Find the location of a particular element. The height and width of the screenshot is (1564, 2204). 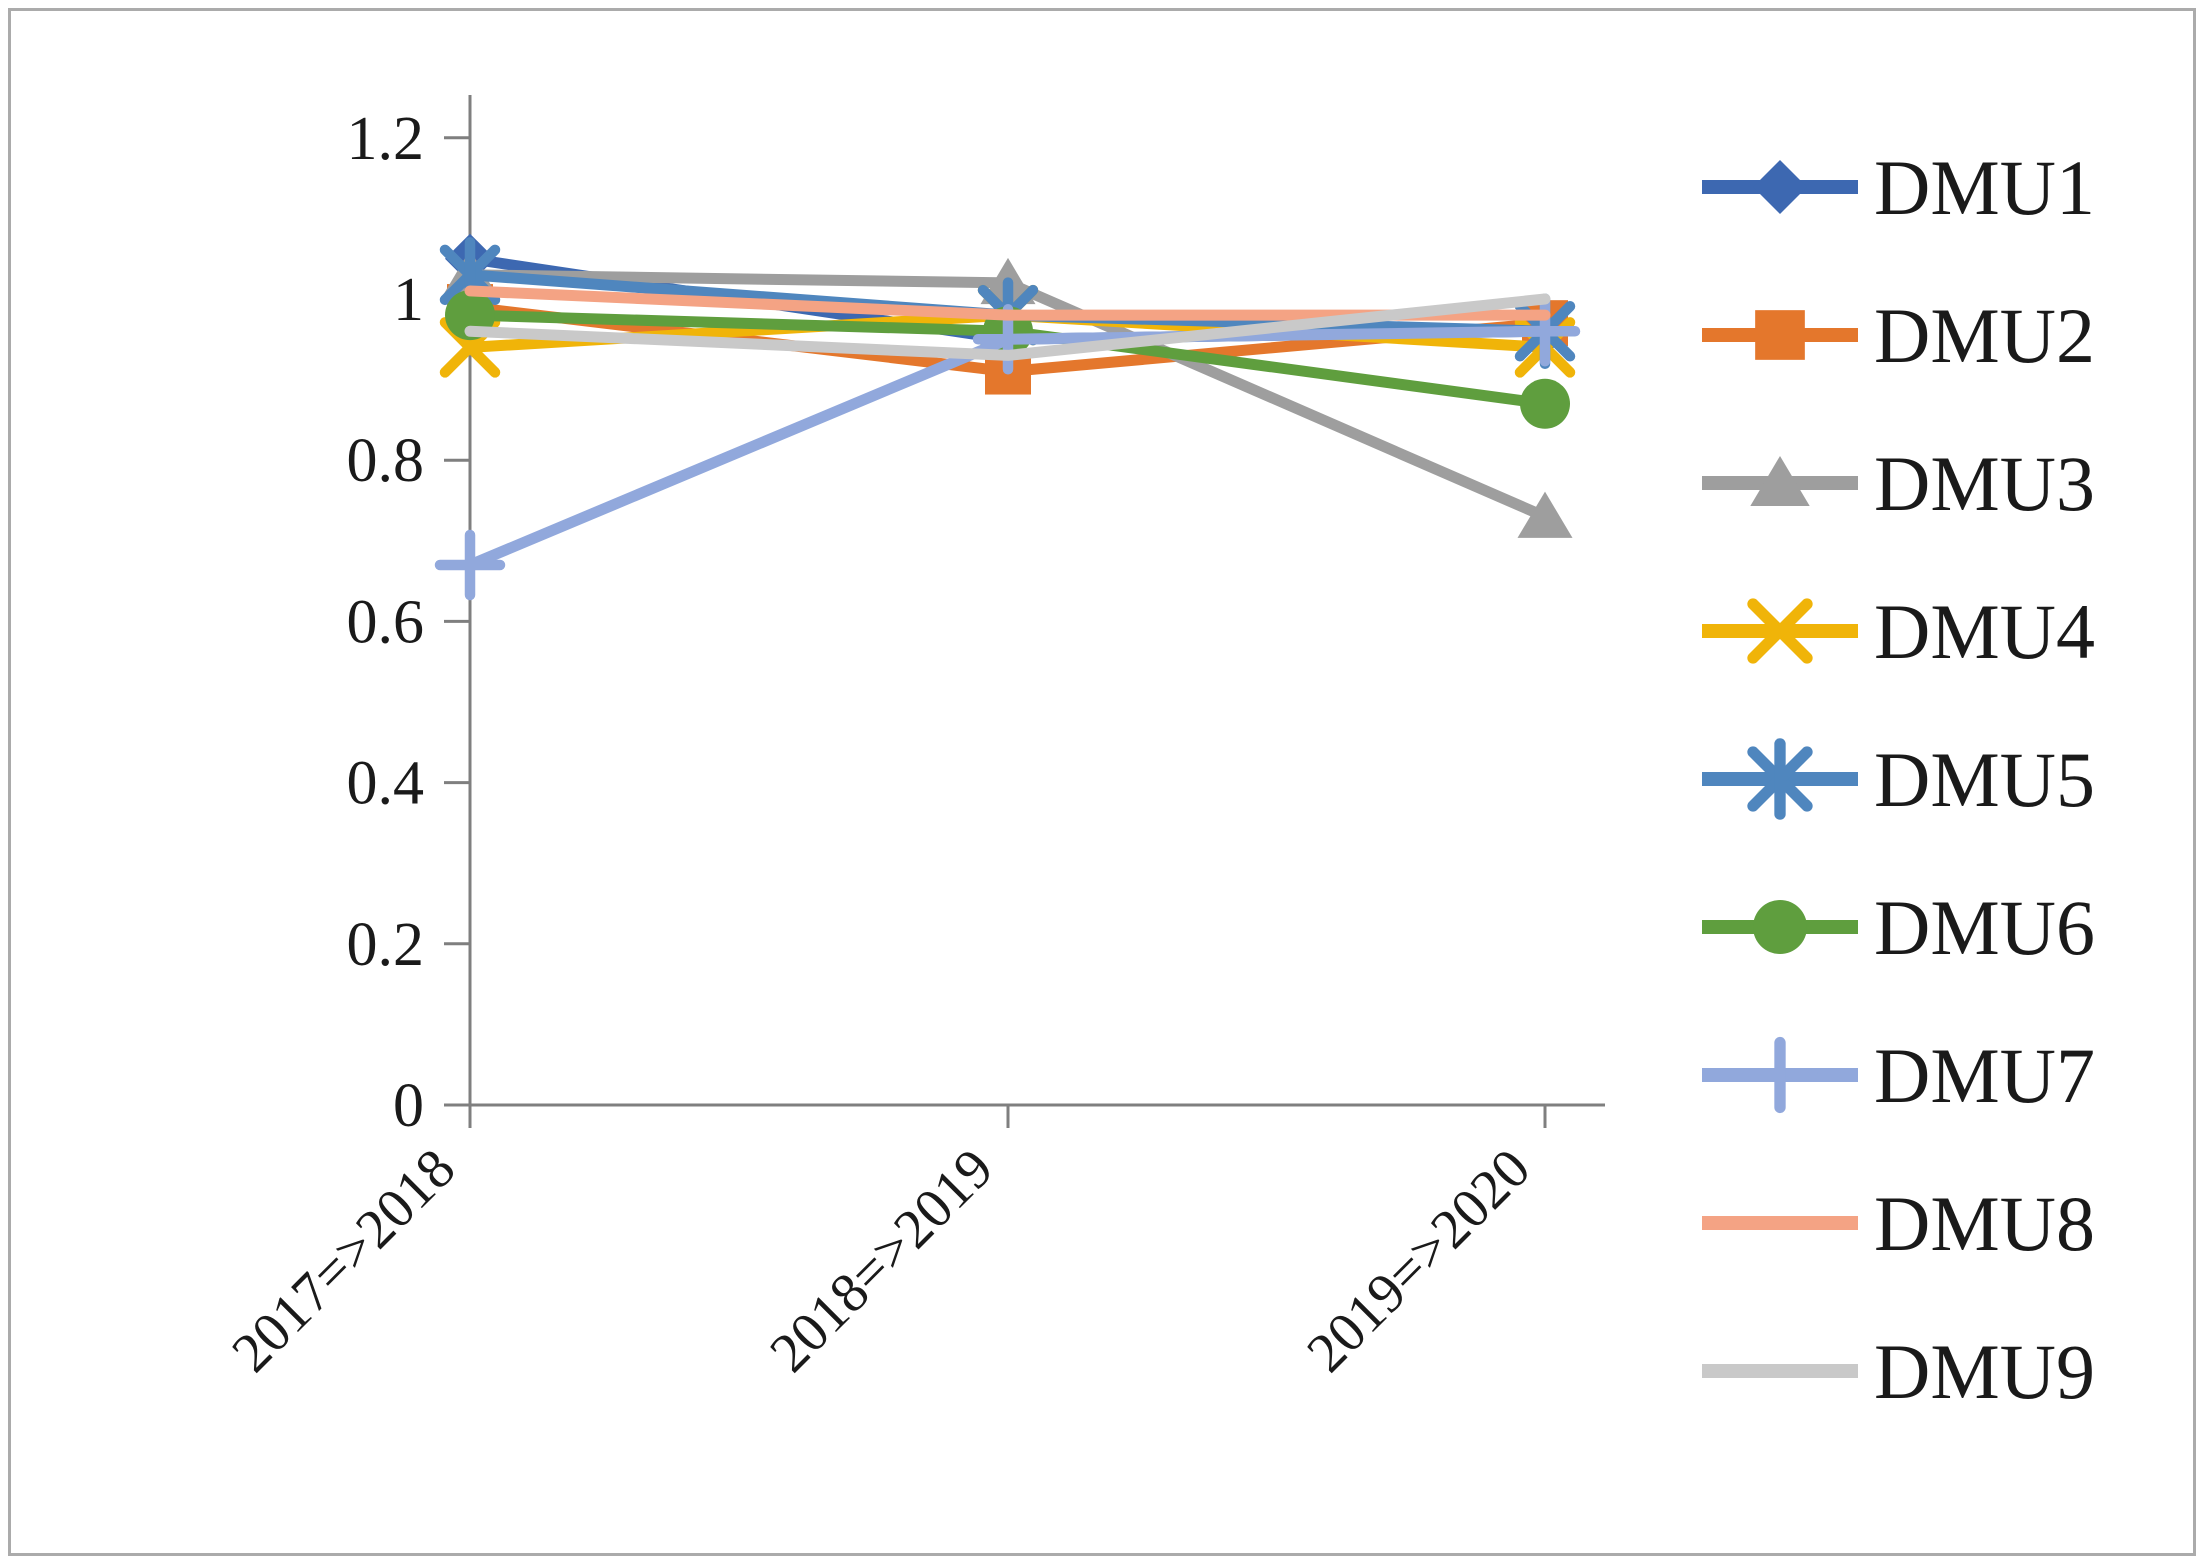

legend-item-DMU5: DMU5 is located at coordinates (1898, 779).